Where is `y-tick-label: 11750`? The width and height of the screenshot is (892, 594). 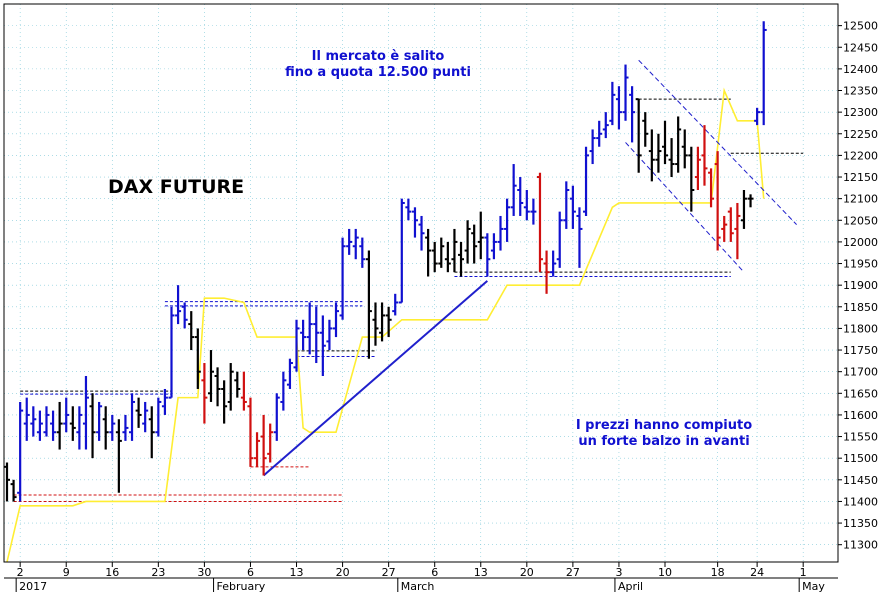
y-tick-label: 11750 is located at coordinates (860, 350).